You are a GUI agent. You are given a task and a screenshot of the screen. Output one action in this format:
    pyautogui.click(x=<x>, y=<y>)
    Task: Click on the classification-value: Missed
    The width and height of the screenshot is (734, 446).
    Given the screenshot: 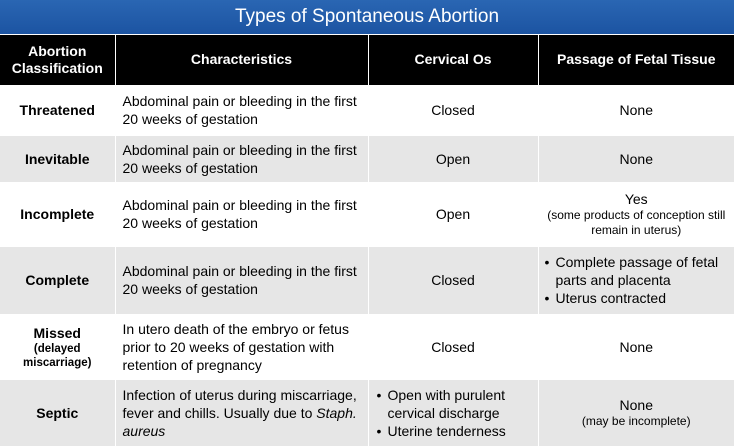 What is the action you would take?
    pyautogui.click(x=57, y=332)
    